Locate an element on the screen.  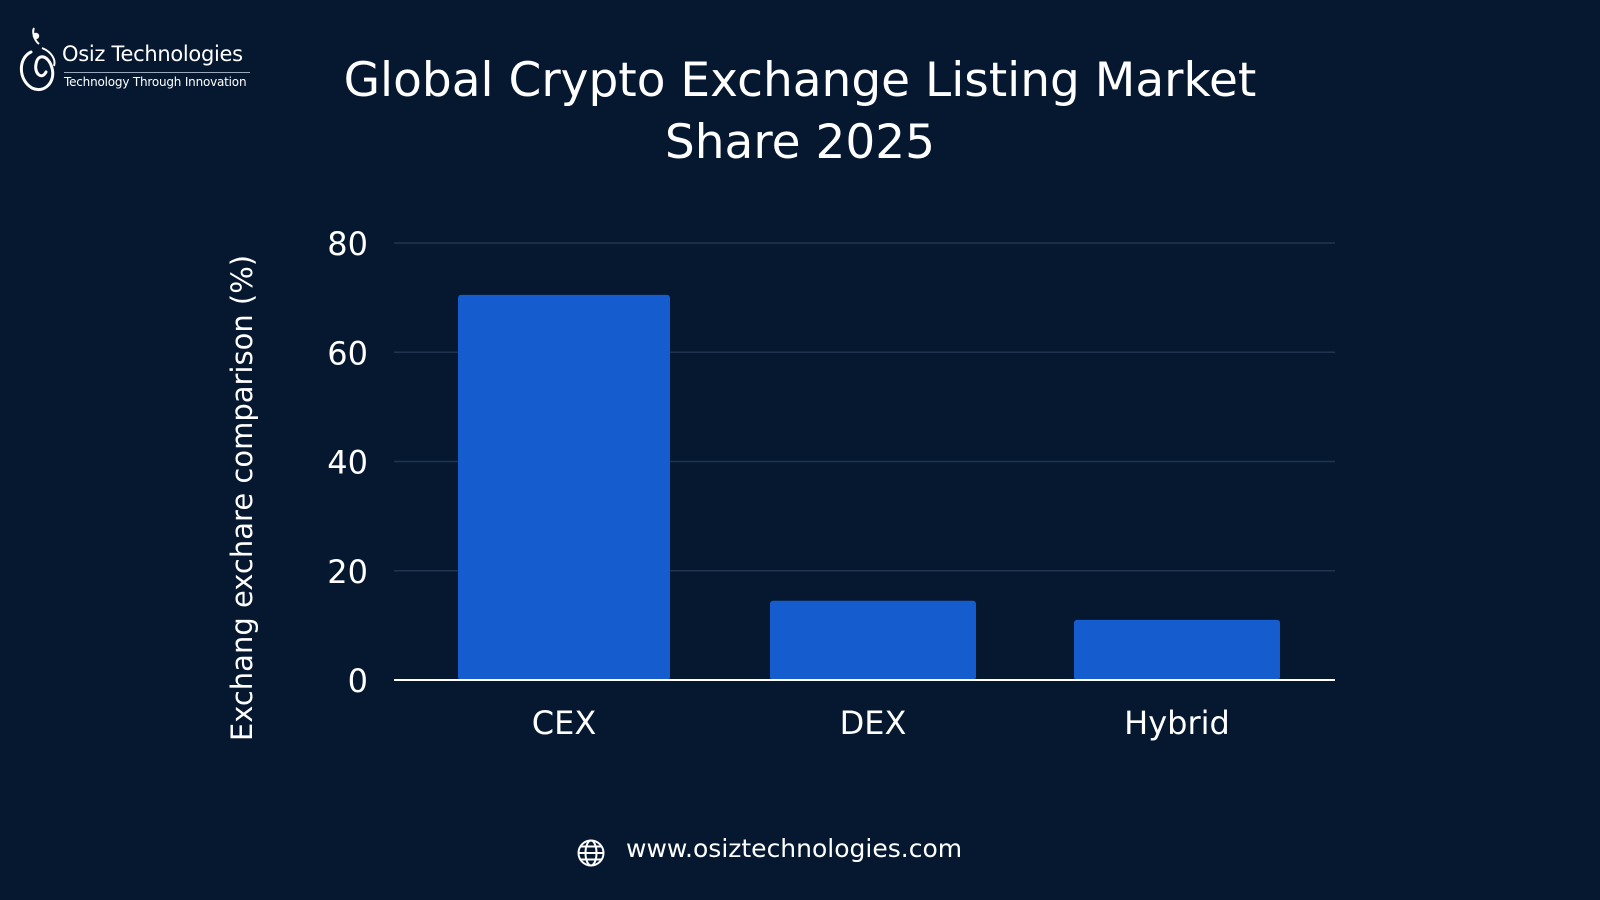
y-axis-ticks: 0 20 40 60 80 is located at coordinates (347, 462).